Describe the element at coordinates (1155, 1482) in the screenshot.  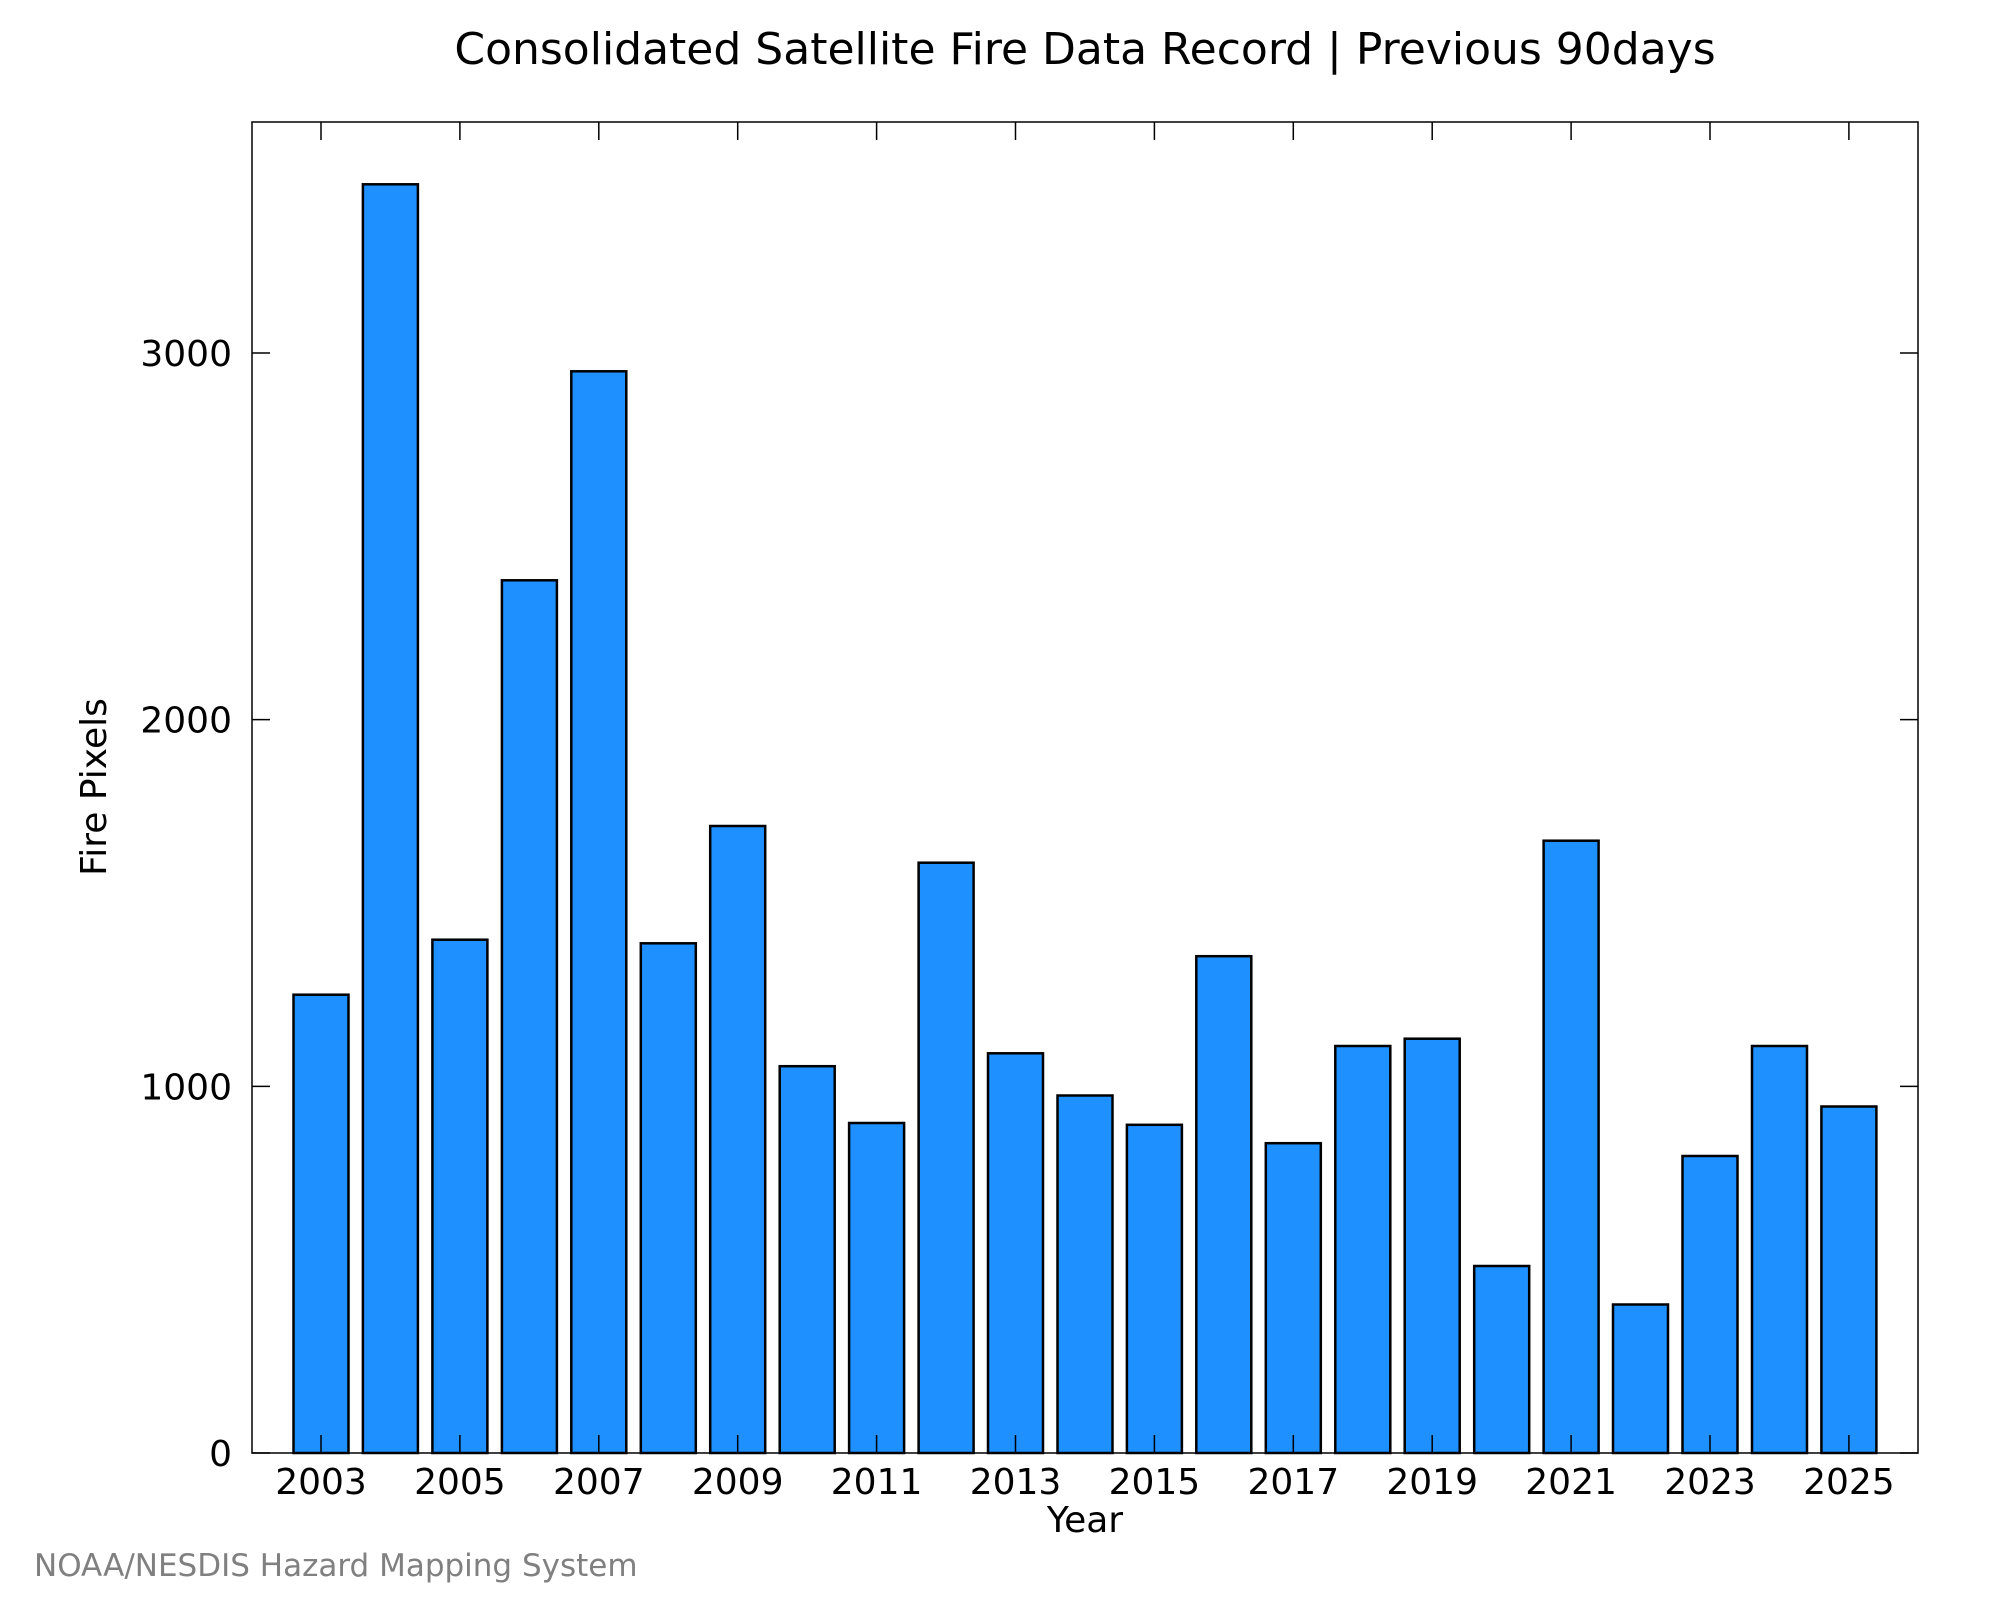
I see `x-tick-label-2015: 2015` at that location.